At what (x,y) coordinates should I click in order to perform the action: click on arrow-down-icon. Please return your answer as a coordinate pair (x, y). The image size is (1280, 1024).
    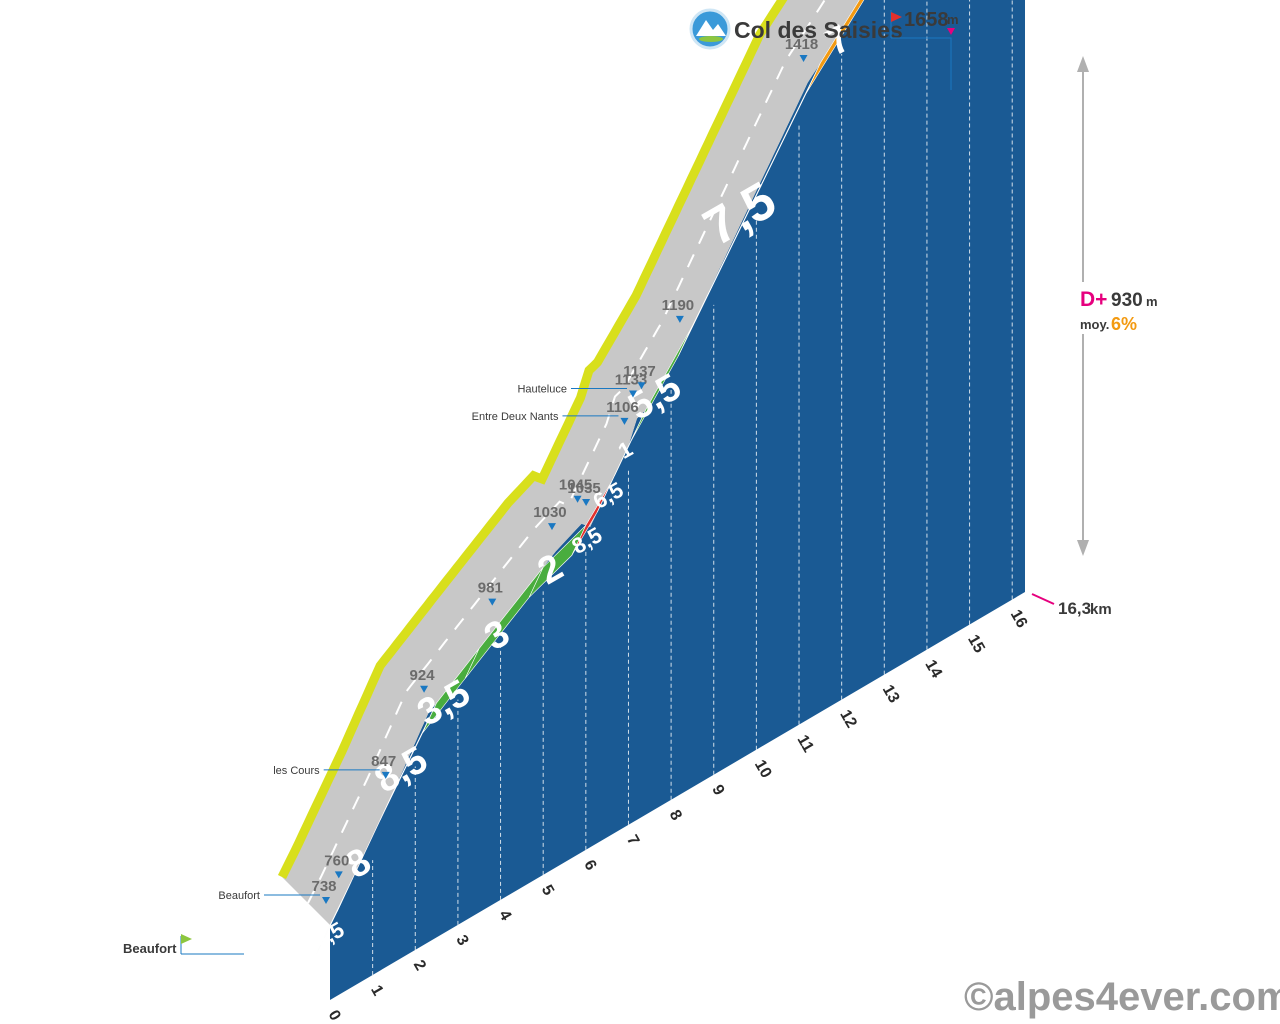
    Looking at the image, I should click on (1083, 548).